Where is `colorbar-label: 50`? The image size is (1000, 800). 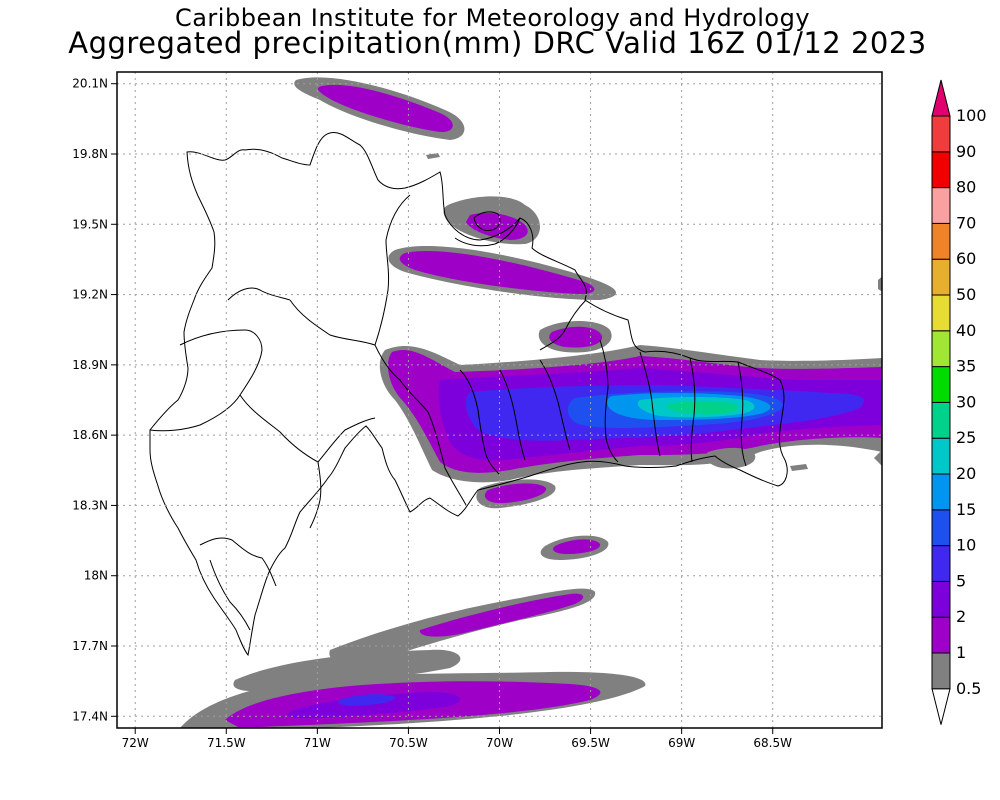 colorbar-label: 50 is located at coordinates (966, 294).